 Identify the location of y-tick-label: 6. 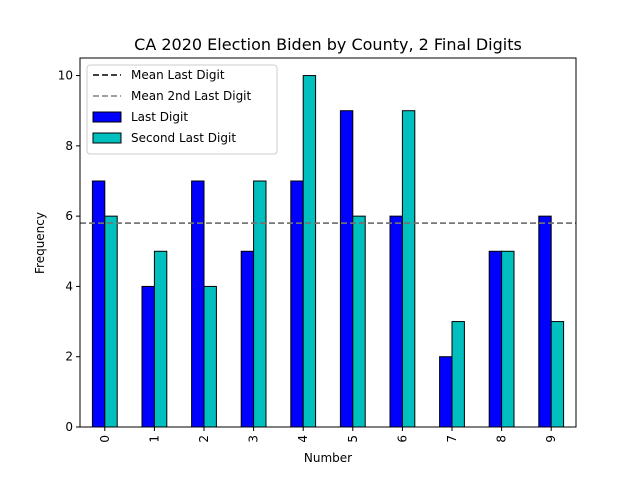
(69, 216).